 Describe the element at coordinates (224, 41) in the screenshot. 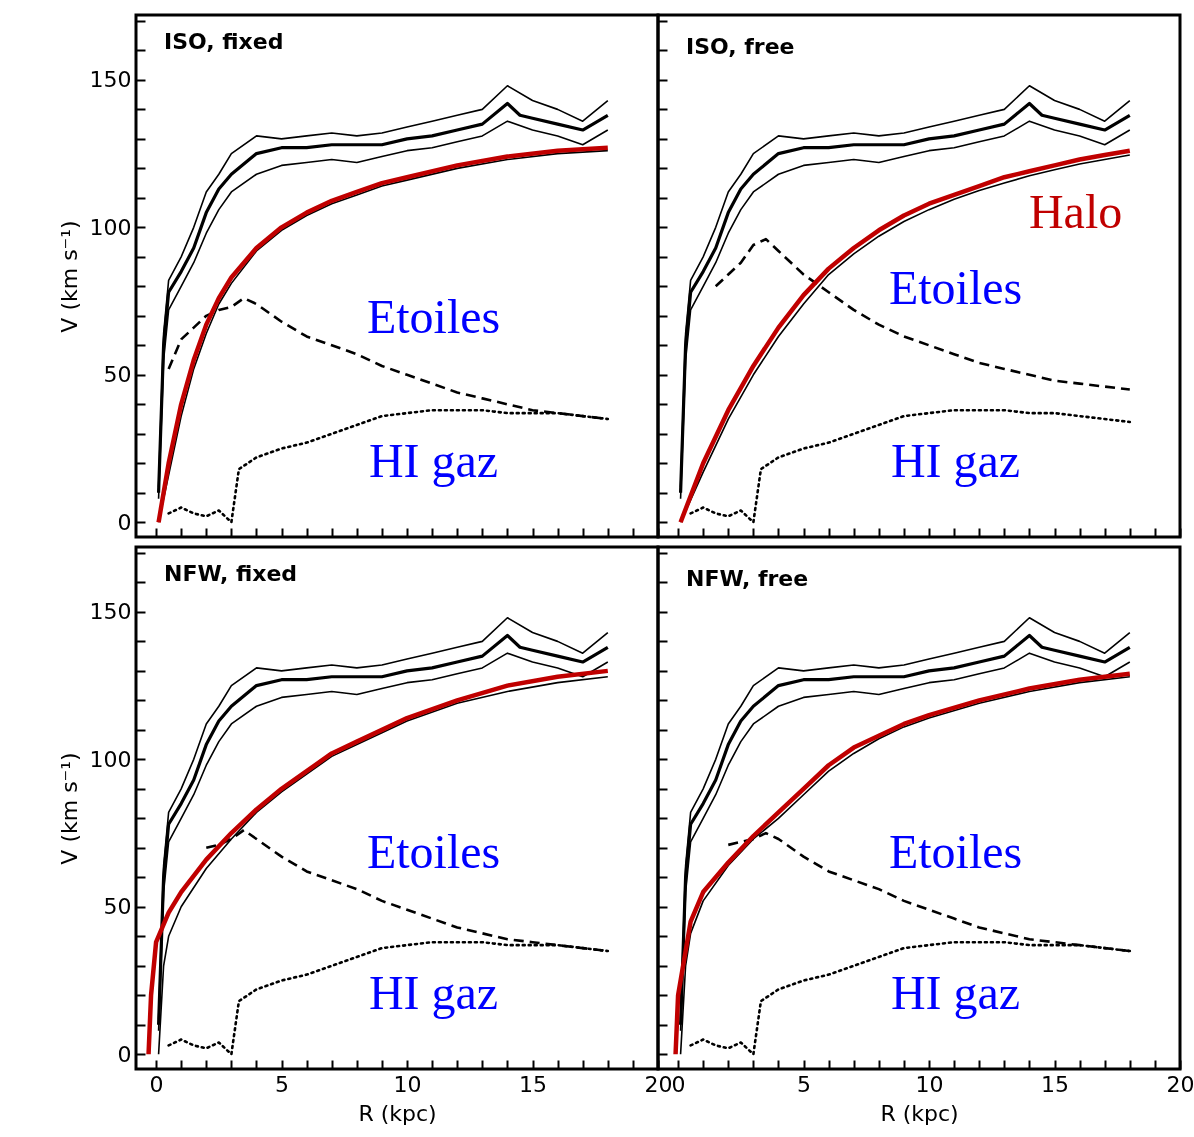

I see `text: ISO, fixed` at that location.